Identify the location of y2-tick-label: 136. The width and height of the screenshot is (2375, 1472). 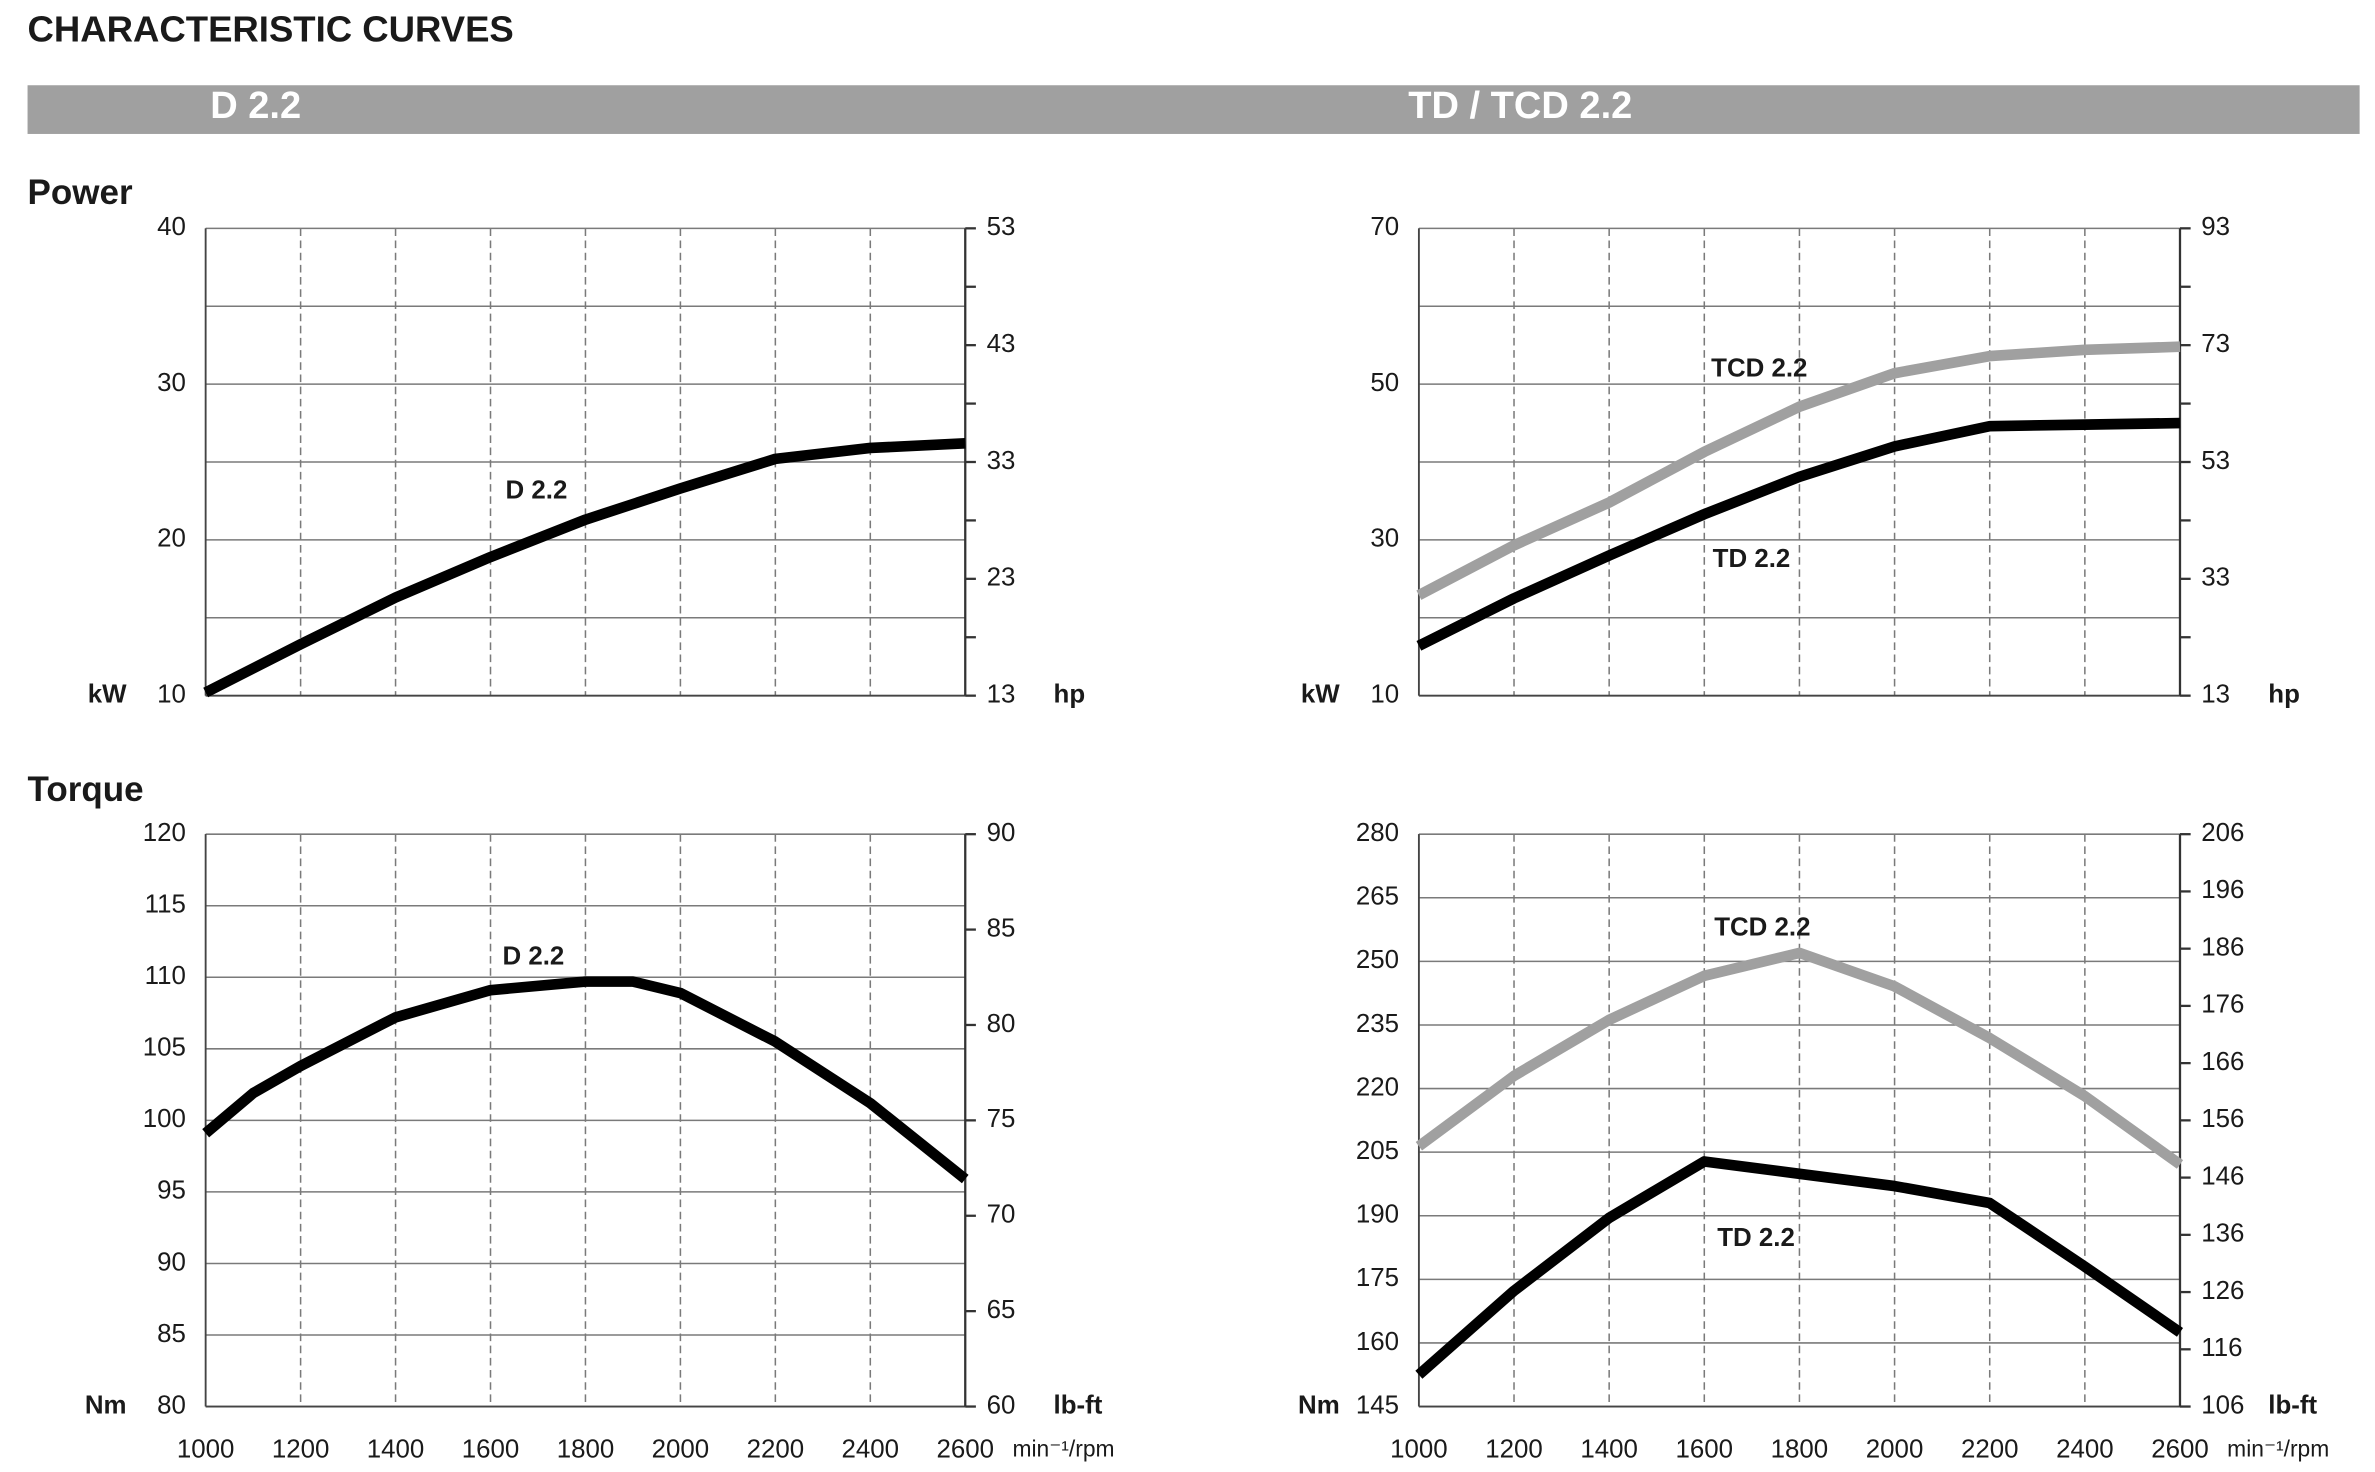
(2222, 1234).